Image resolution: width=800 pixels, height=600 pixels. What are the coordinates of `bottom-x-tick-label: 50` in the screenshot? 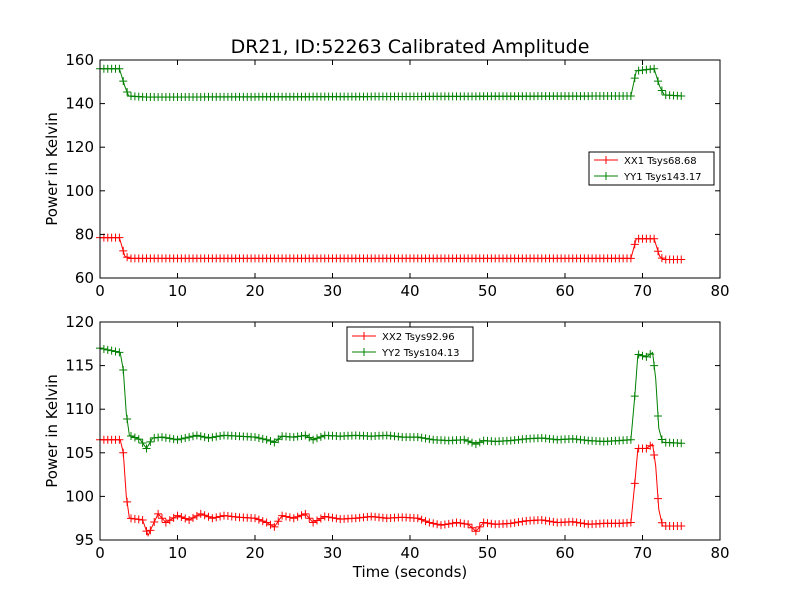 It's located at (487, 553).